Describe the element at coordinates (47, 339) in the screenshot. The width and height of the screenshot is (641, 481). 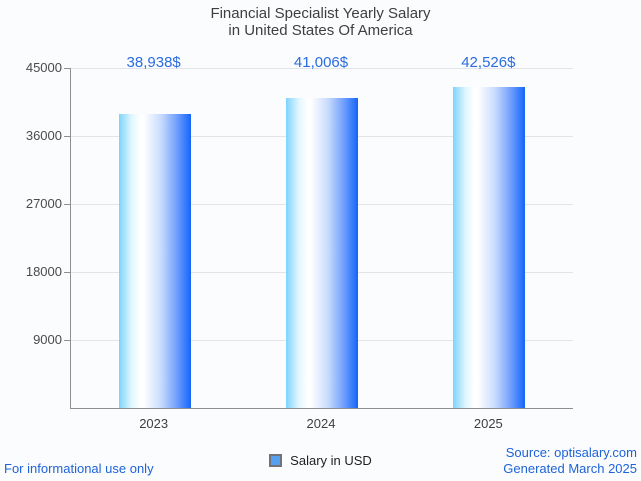
I see `y-axis-label: 9000` at that location.